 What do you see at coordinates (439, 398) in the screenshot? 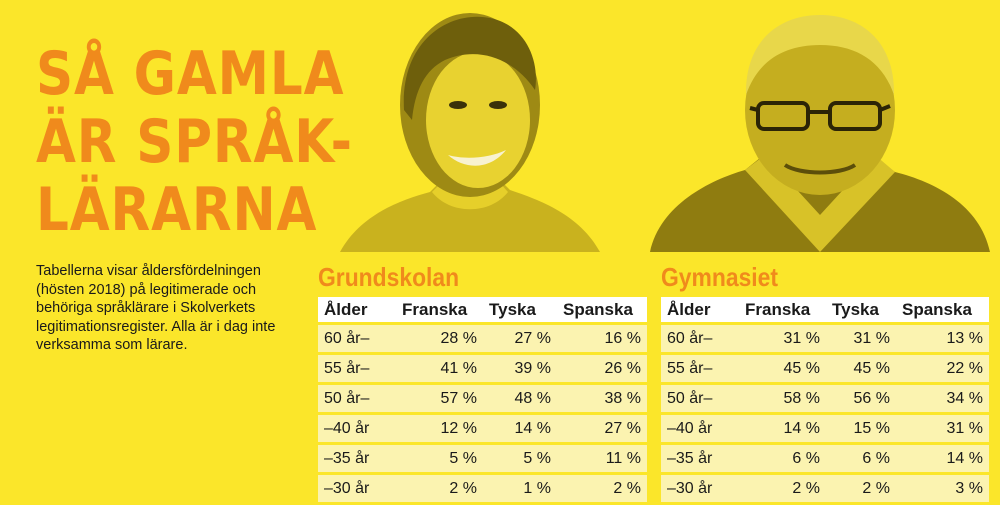
I see `value-cell: 57 %` at bounding box center [439, 398].